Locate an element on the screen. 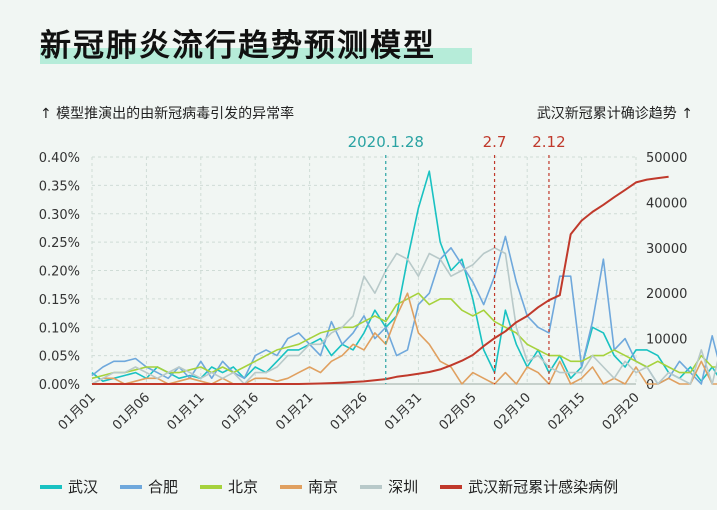 The image size is (717, 510). left-axis-label: ↑ 模型推演出的由新冠病毒引发的异常率 is located at coordinates (167, 114).